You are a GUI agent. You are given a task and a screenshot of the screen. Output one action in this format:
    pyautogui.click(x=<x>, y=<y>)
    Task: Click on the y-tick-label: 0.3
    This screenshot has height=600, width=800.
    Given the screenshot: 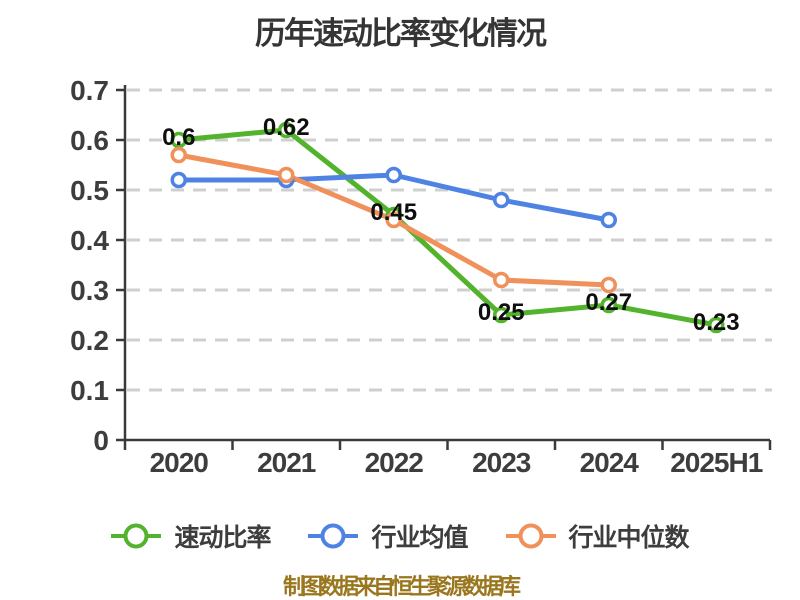 What is the action you would take?
    pyautogui.click(x=89, y=290)
    